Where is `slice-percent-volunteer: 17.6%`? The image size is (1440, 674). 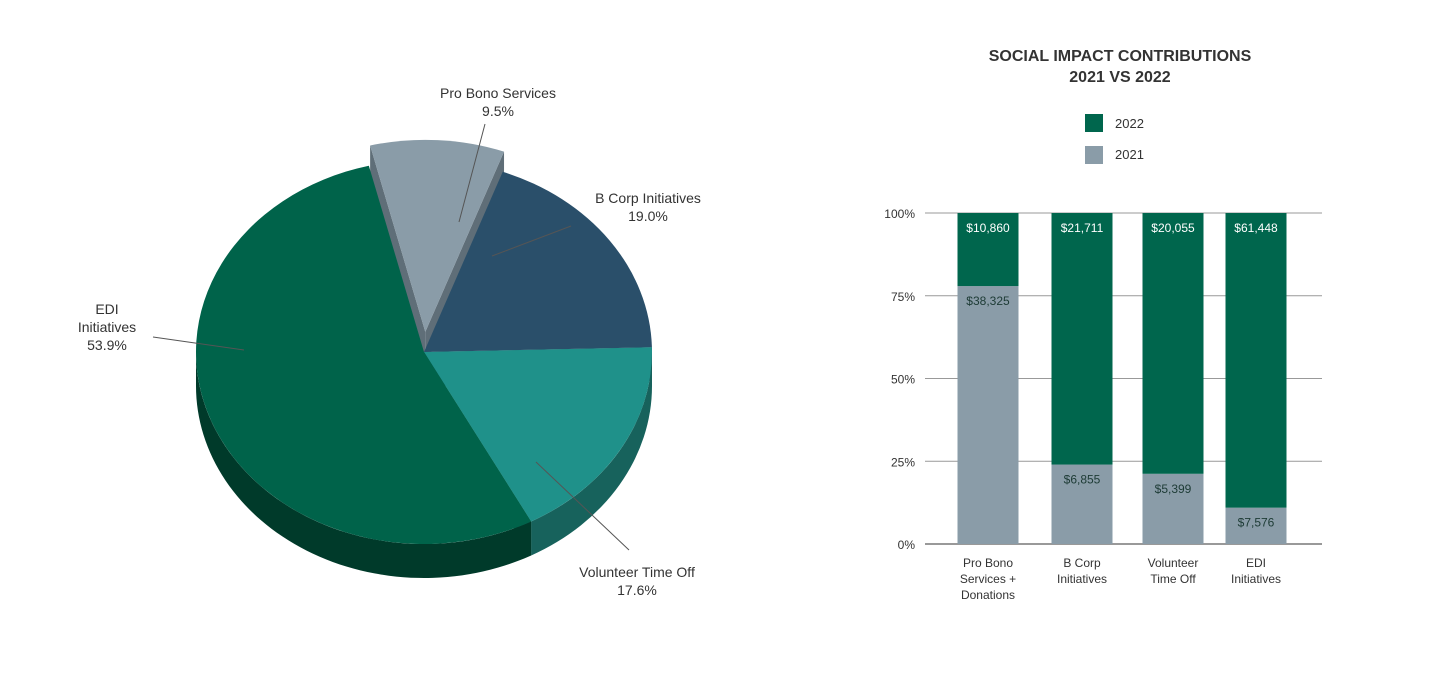 slice-percent-volunteer: 17.6% is located at coordinates (637, 590).